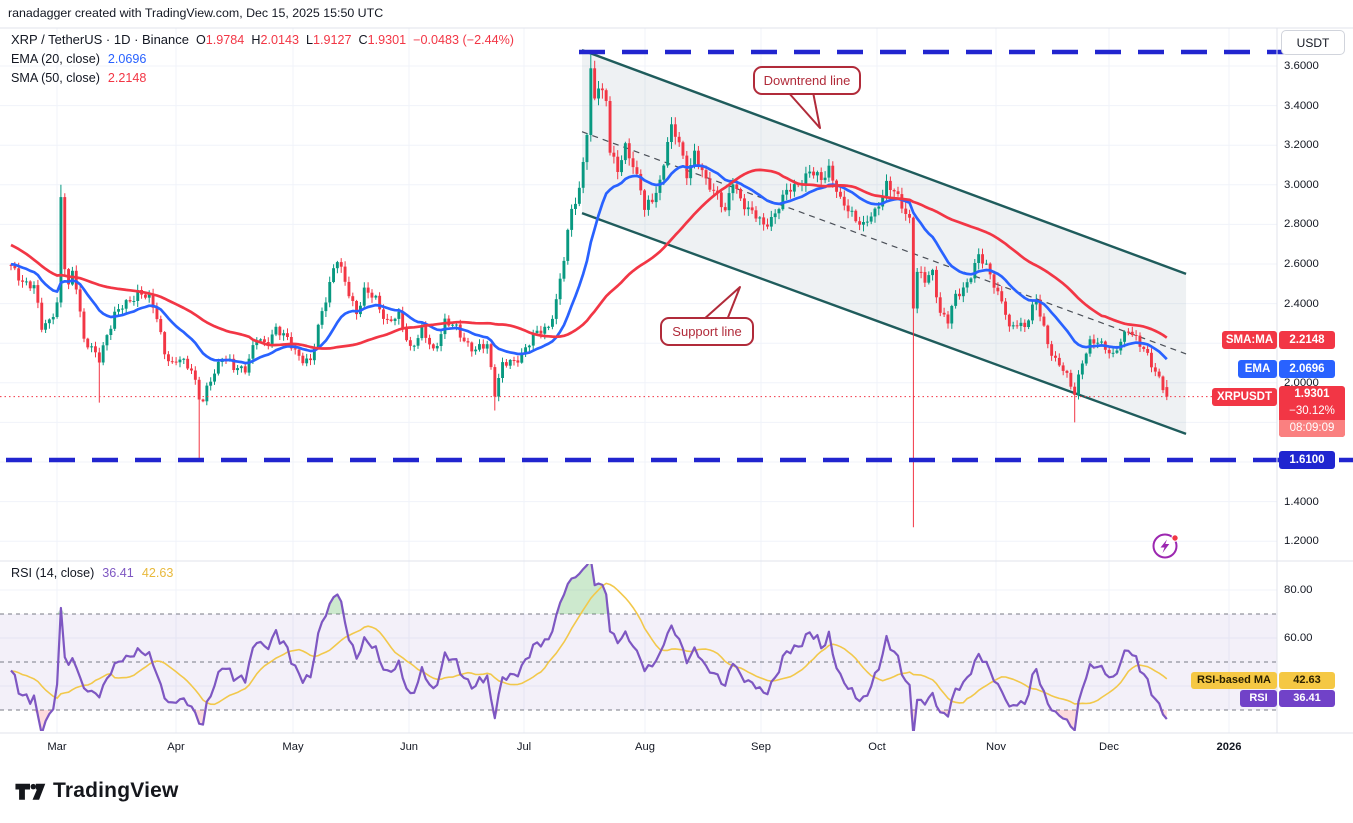 This screenshot has height=823, width=1353. Describe the element at coordinates (761, 747) in the screenshot. I see `time-axis-label: Sep` at that location.